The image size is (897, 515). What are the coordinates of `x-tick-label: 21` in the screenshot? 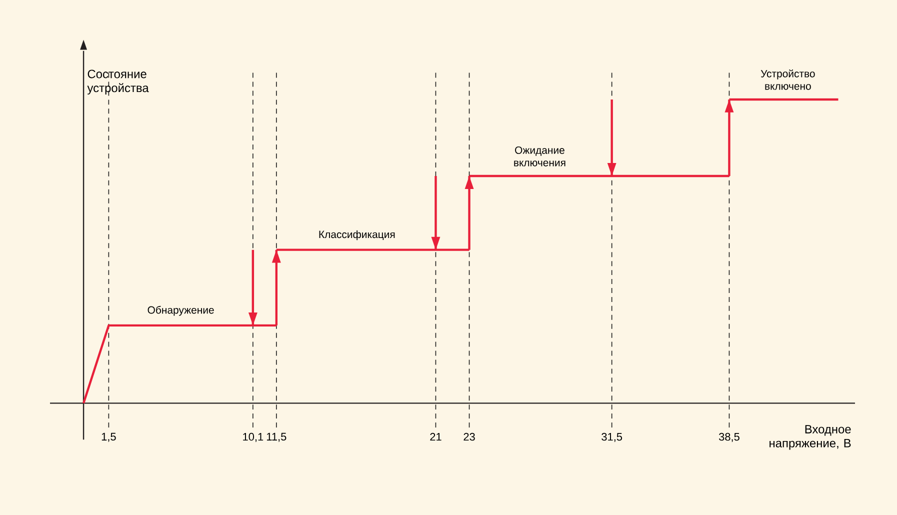 It's located at (436, 436).